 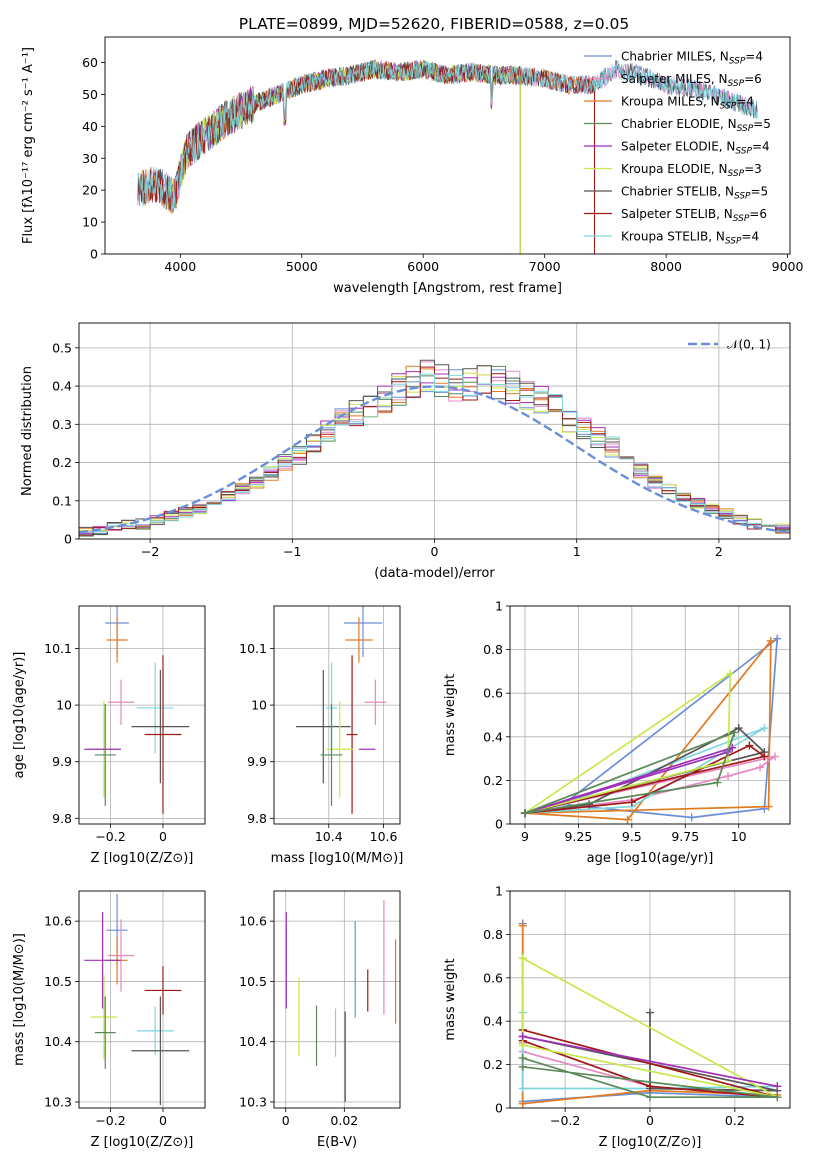 I want to click on x-axis-label: mass [log10(M/M⊙)], so click(x=337, y=858).